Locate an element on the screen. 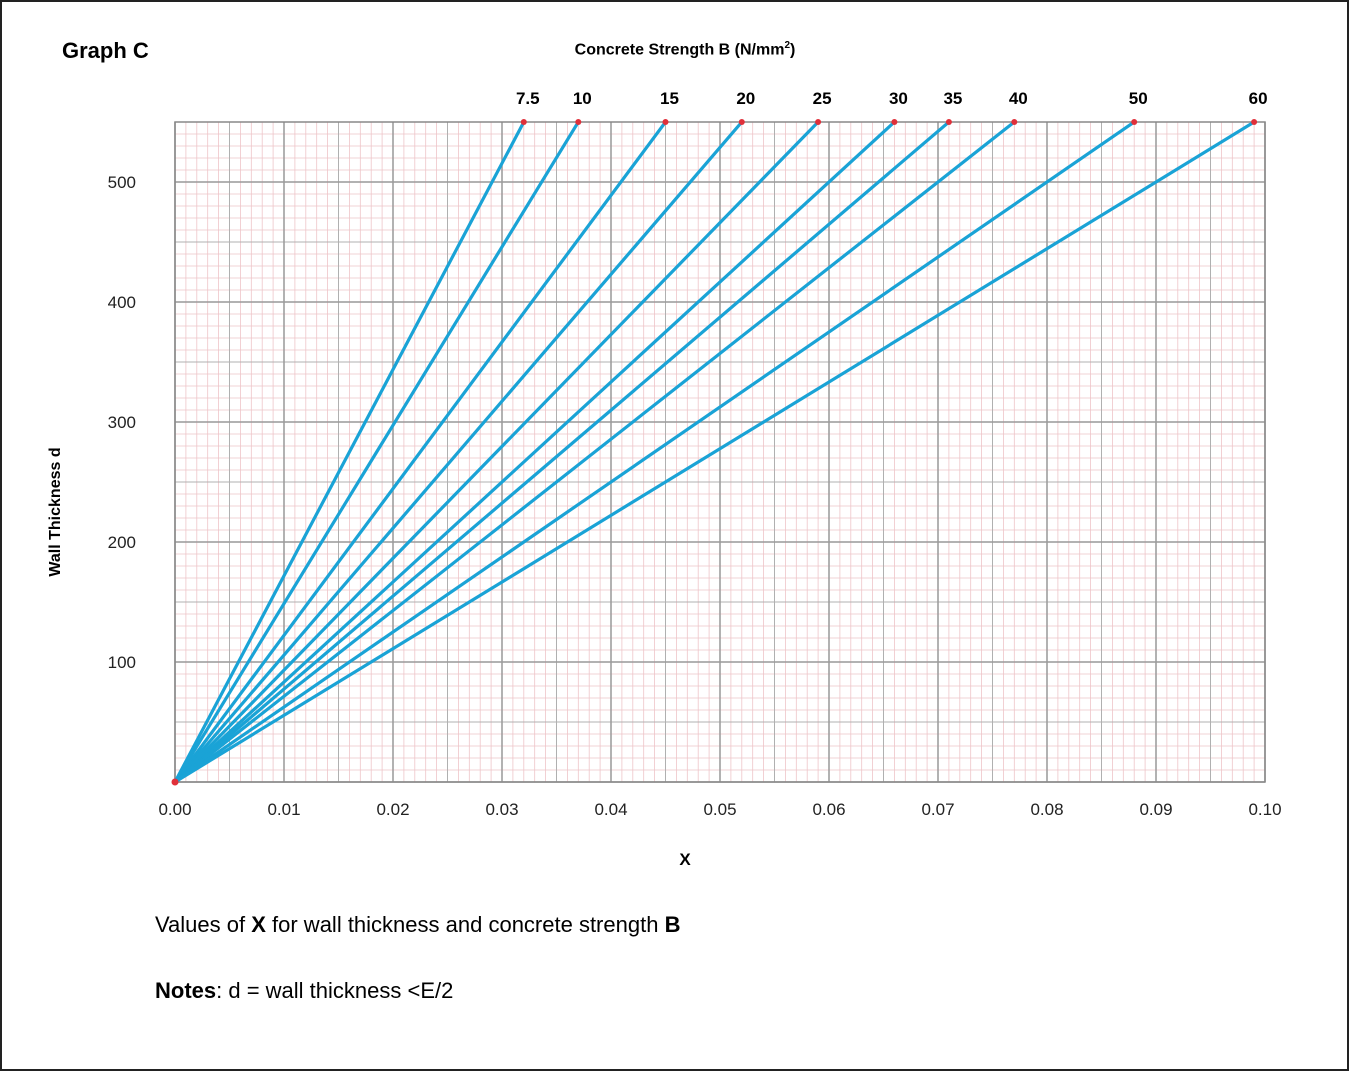 This screenshot has height=1071, width=1349. x-tick-label: 0.00 is located at coordinates (174, 809).